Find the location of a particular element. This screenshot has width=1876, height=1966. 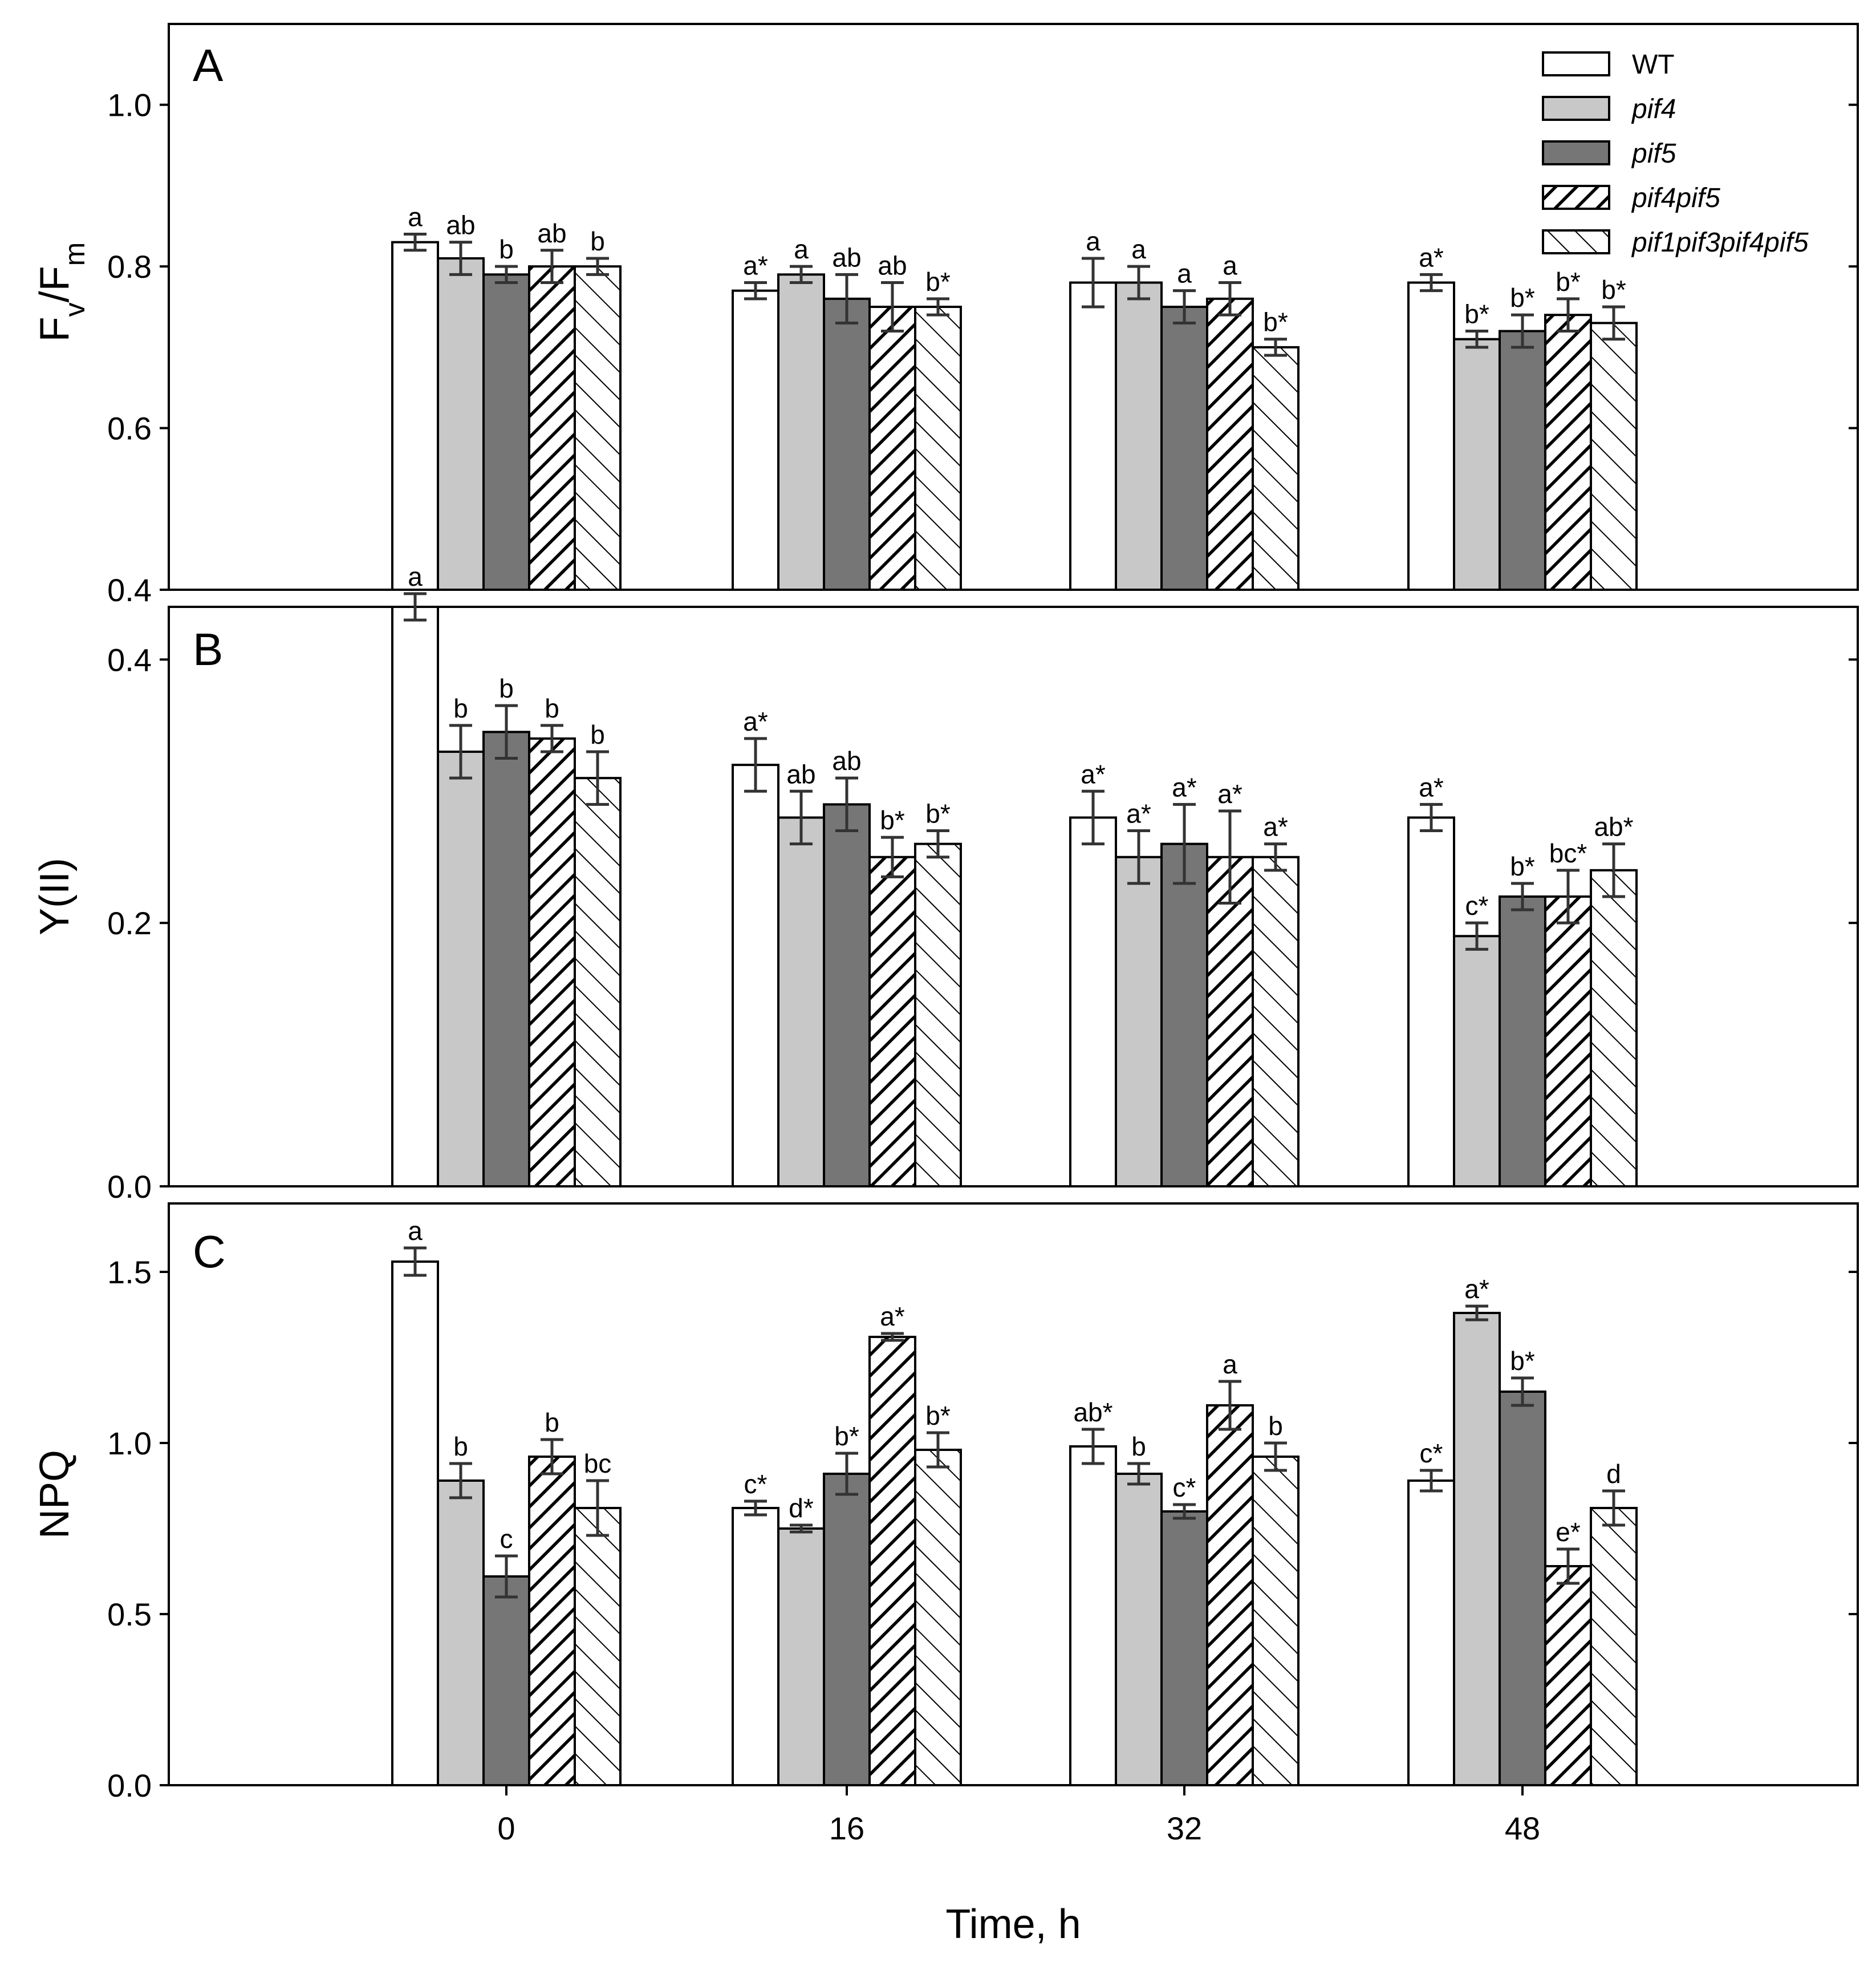

x-tick-label: 48 is located at coordinates (1523, 1828).